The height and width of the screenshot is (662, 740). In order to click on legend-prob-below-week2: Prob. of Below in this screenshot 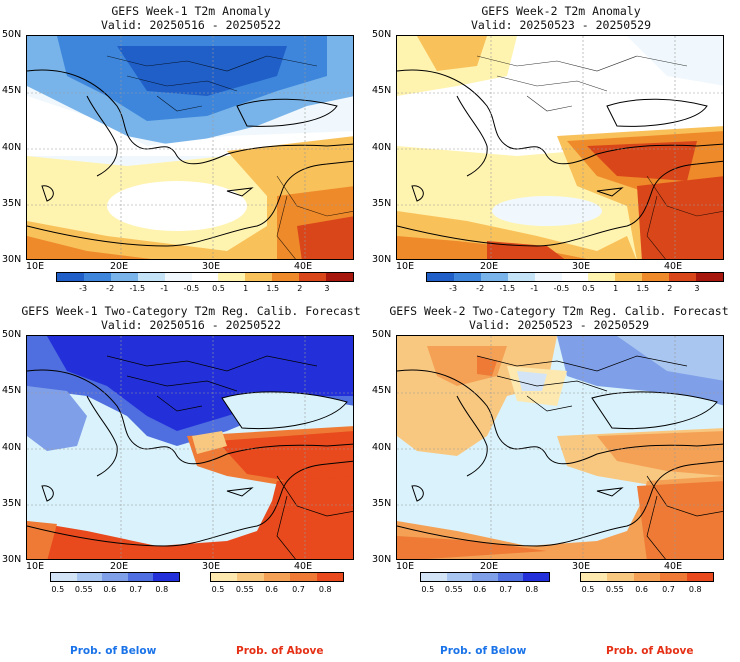, I will do `click(483, 651)`.